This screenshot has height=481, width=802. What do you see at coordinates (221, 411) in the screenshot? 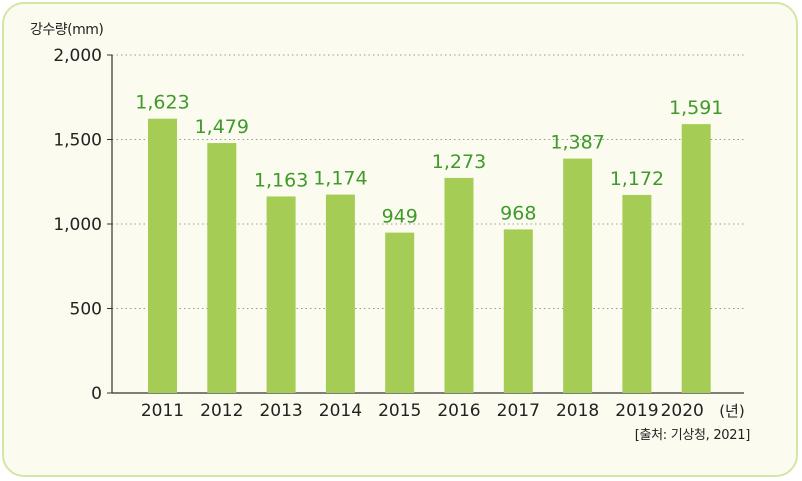
I see `x-tick-label: 2012` at bounding box center [221, 411].